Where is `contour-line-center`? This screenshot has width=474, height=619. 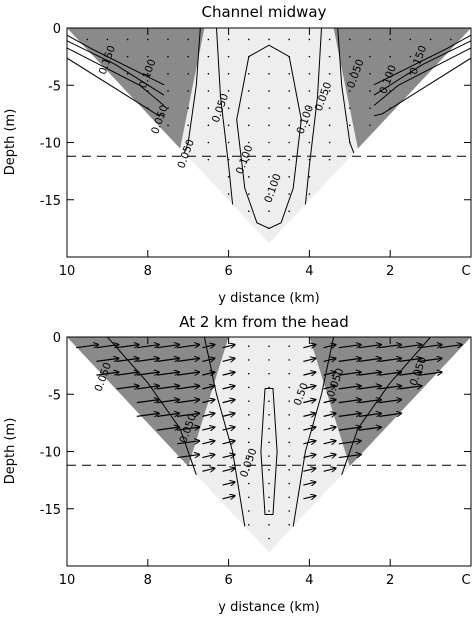 contour-line-center is located at coordinates (269, 136).